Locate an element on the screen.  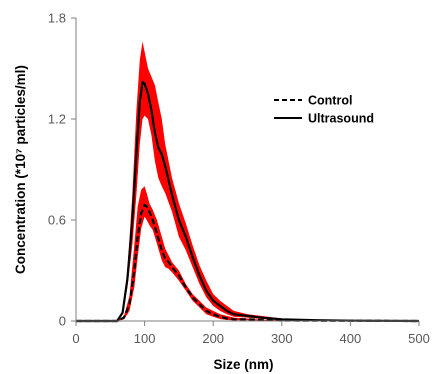
y-tick-label: 1.2 is located at coordinates (57, 119).